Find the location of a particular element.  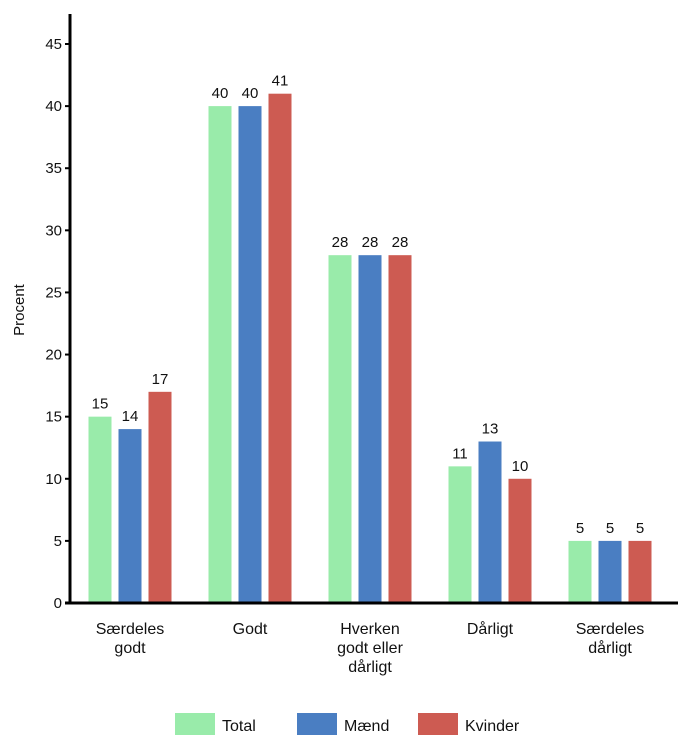

data-label: 13 is located at coordinates (490, 429).